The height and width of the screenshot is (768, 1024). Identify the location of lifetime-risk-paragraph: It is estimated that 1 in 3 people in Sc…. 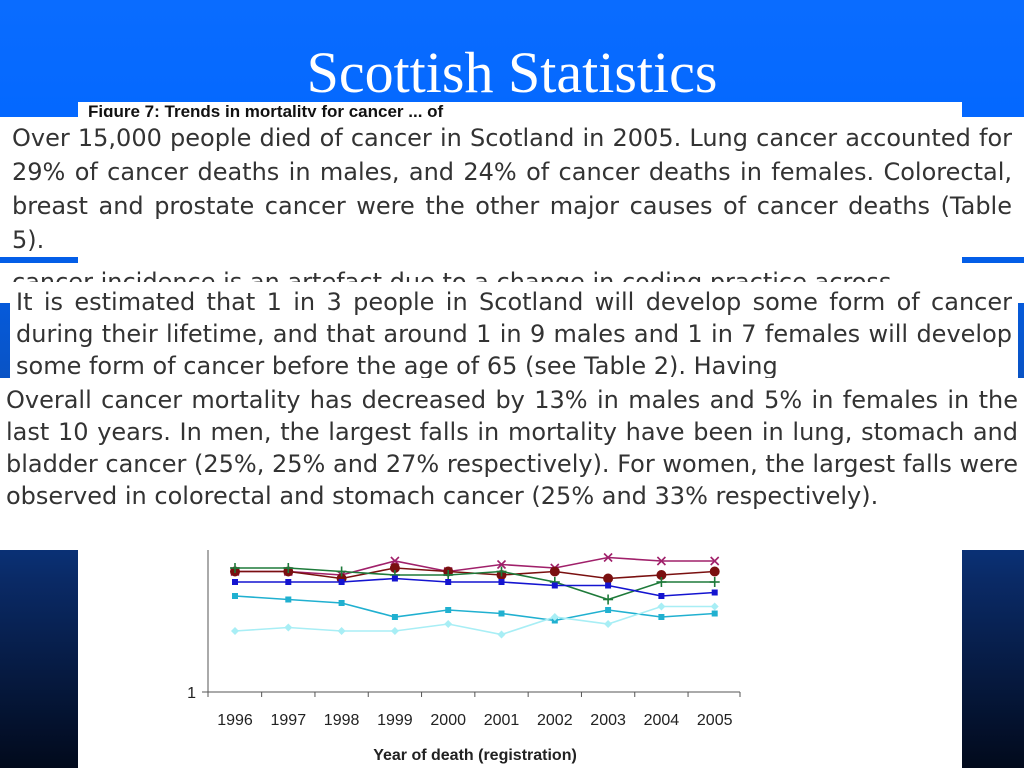
(514, 333).